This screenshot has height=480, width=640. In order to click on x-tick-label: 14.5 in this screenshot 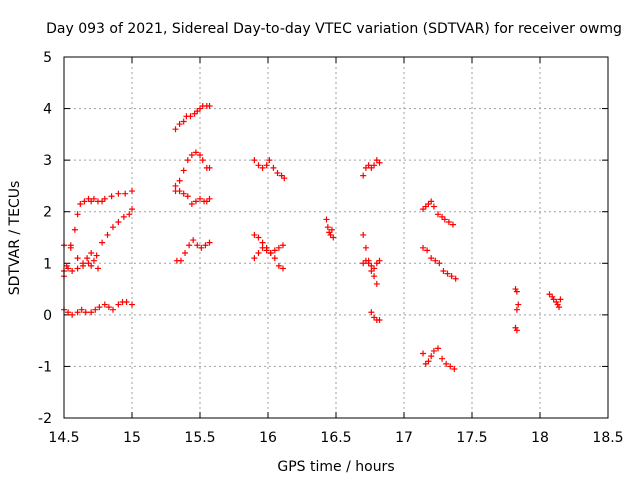, I will do `click(63, 438)`.